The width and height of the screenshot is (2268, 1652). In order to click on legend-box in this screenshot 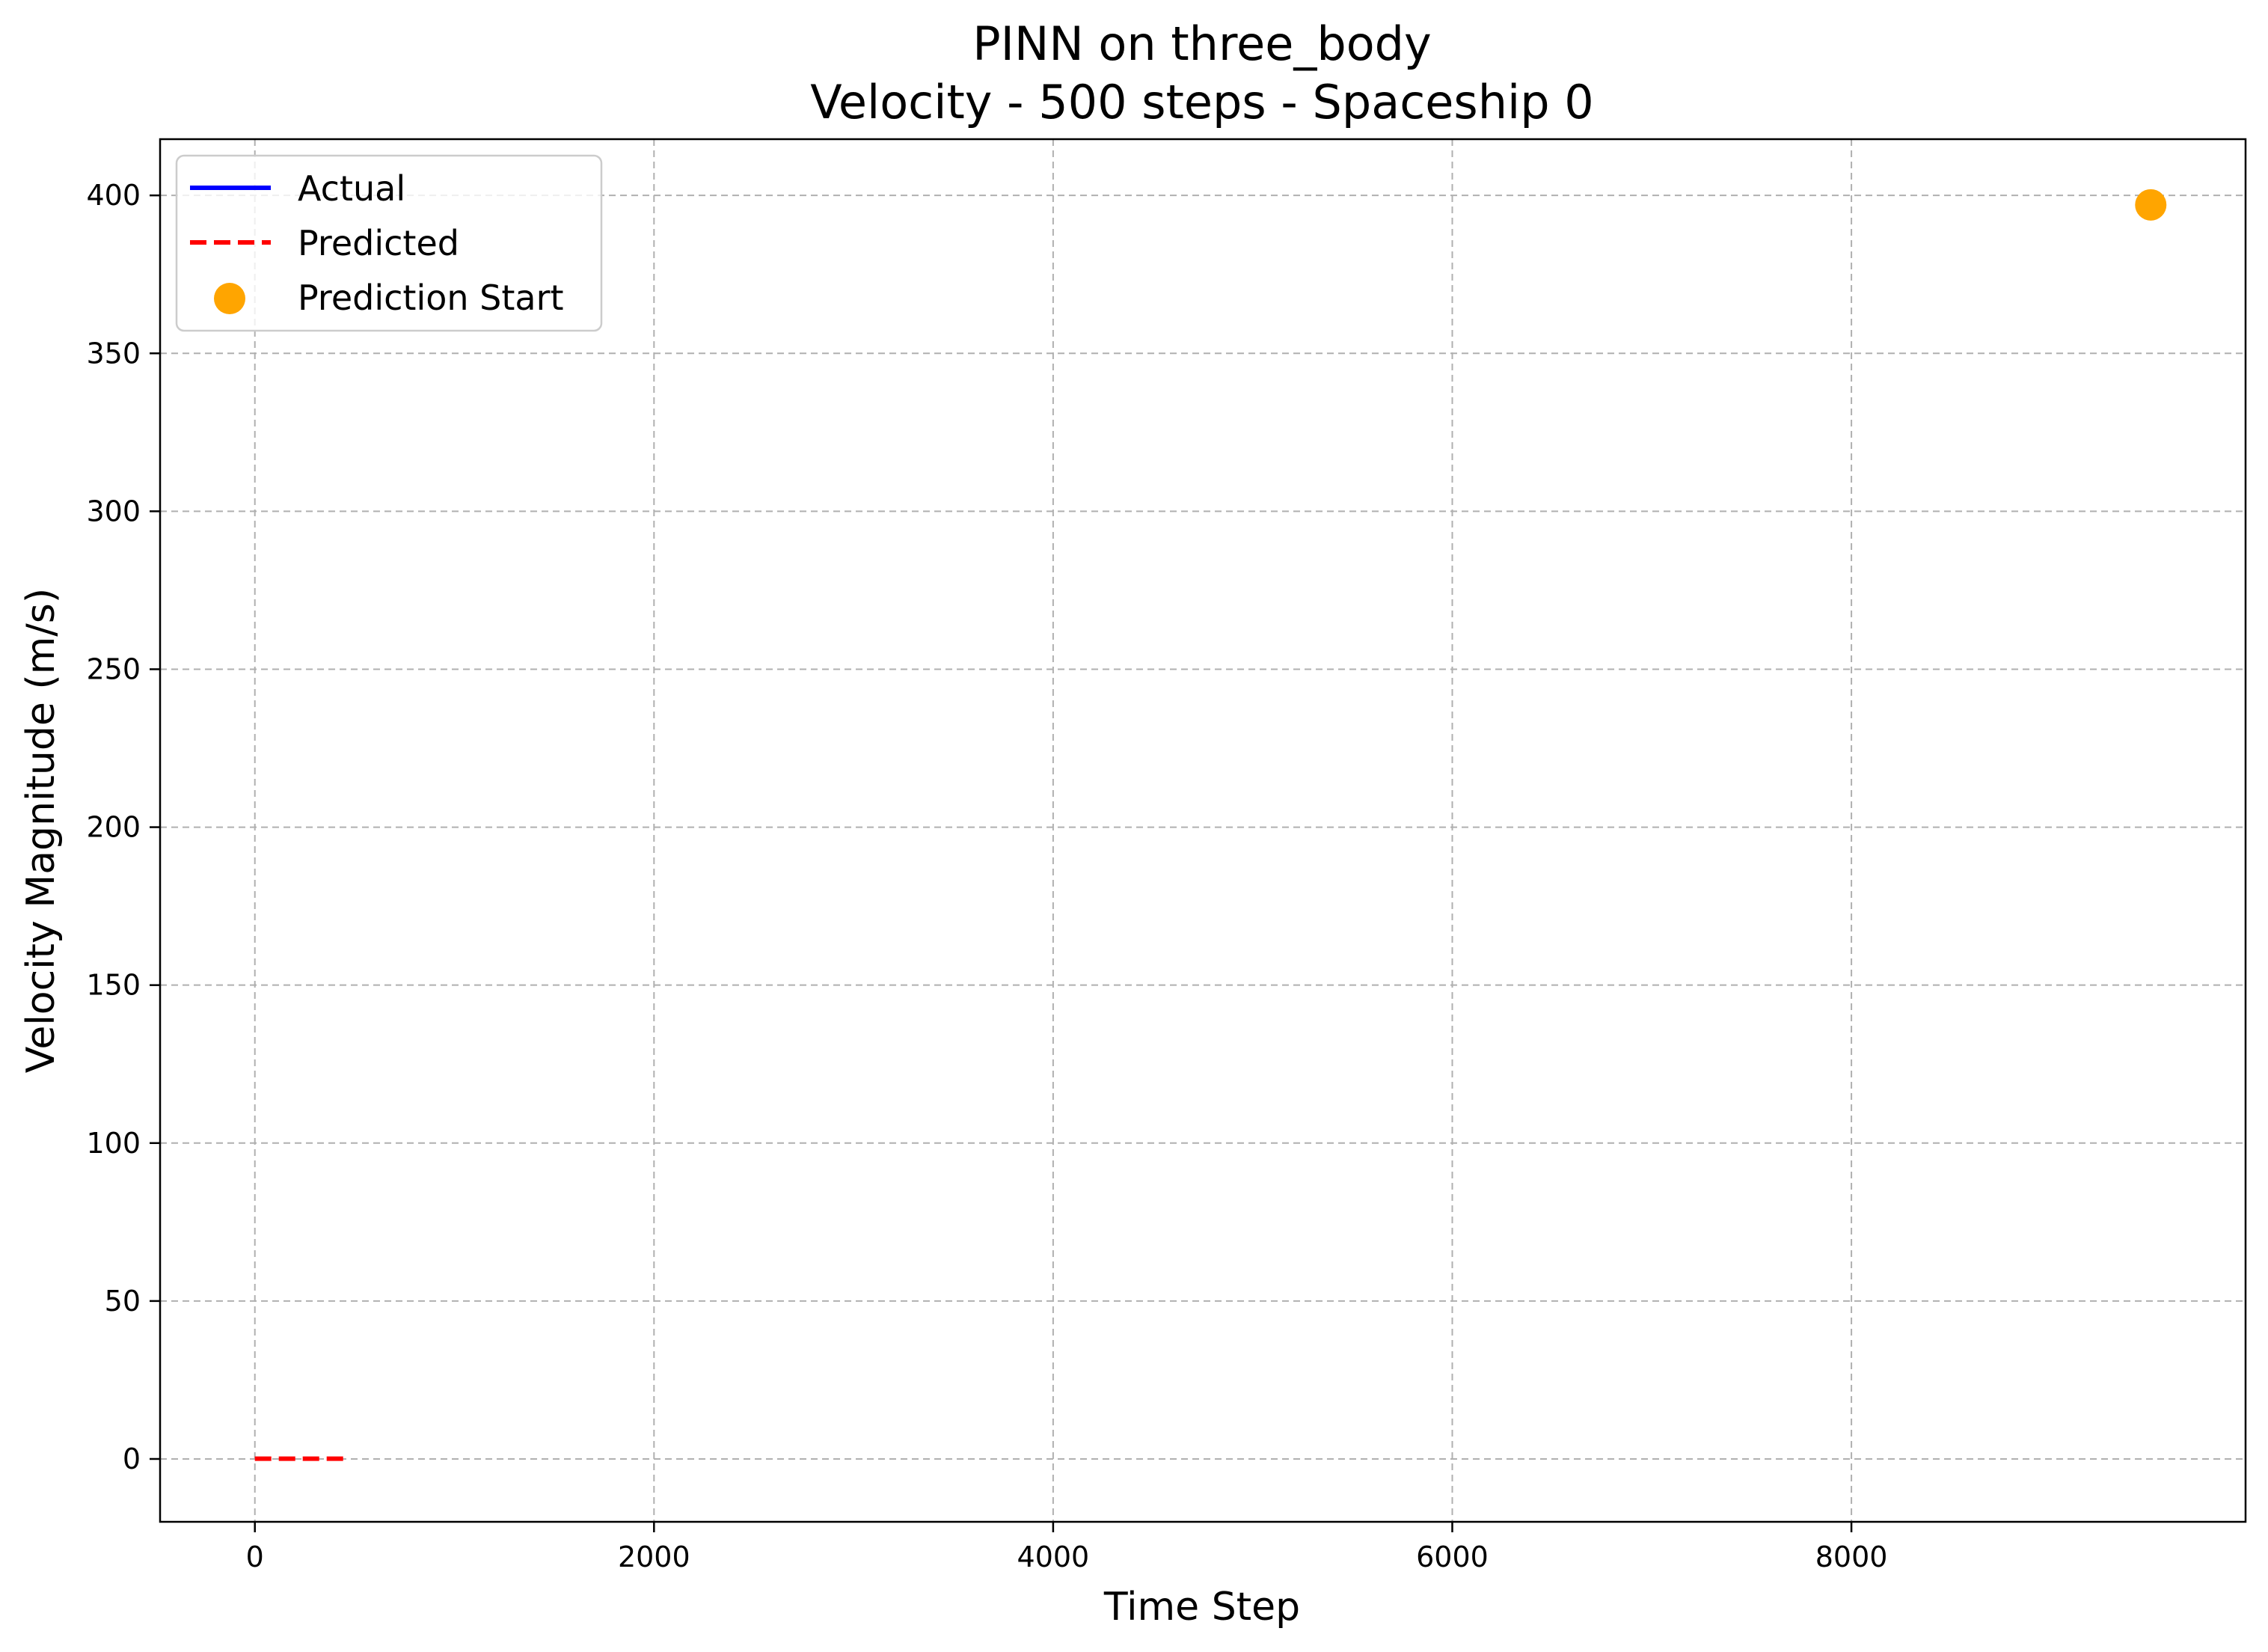, I will do `click(389, 243)`.